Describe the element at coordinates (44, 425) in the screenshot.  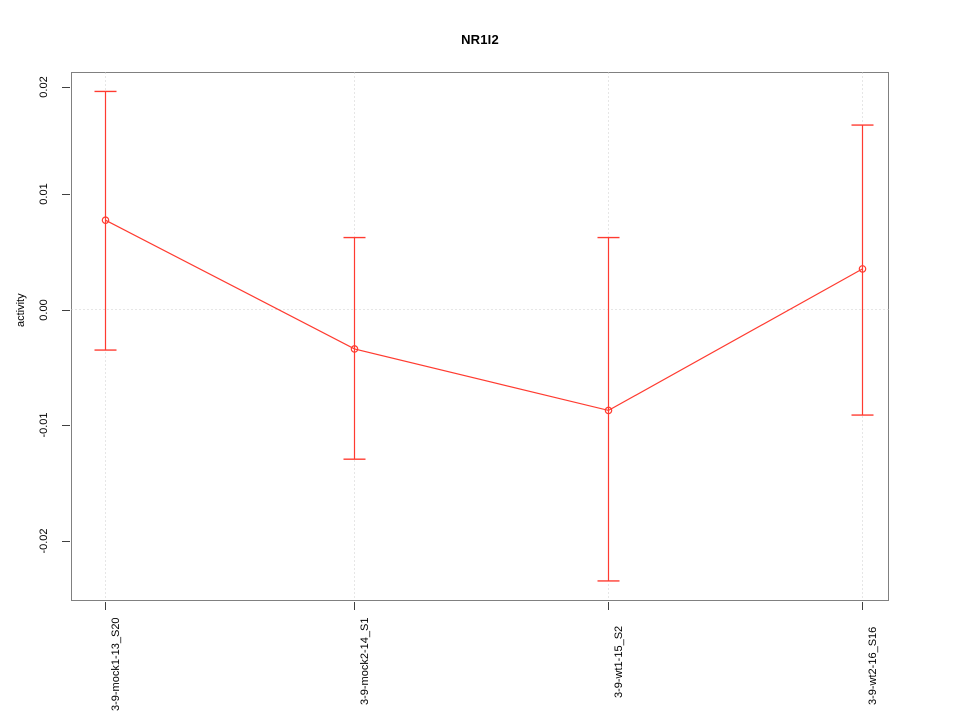
I see `y-tick-label-3: -0.01` at that location.